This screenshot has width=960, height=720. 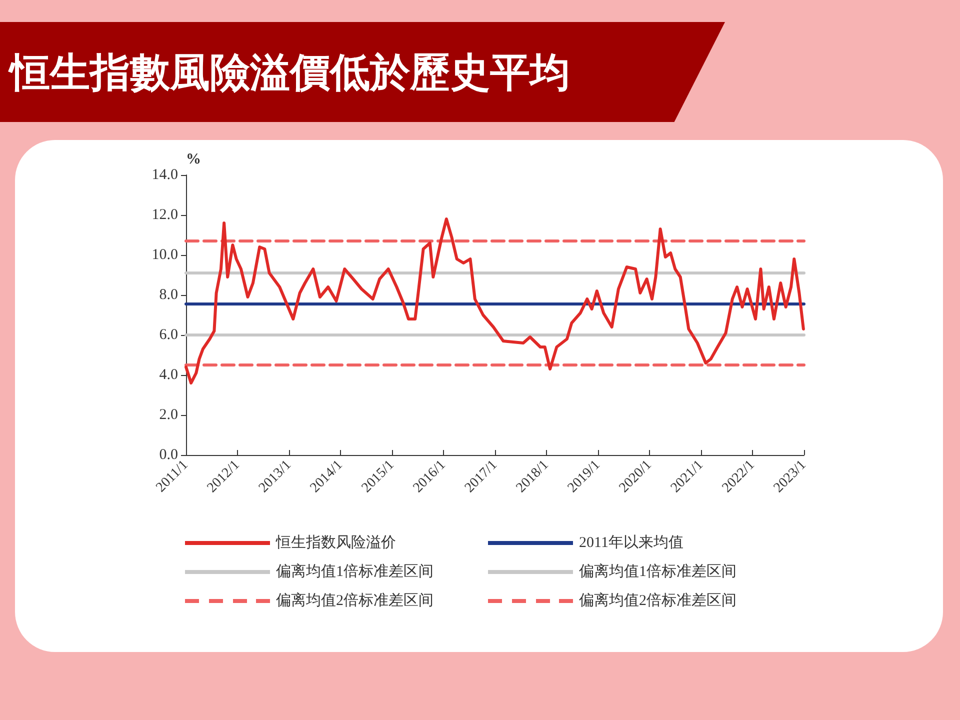 I want to click on legend-label: 2011年以来均值, so click(x=631, y=543).